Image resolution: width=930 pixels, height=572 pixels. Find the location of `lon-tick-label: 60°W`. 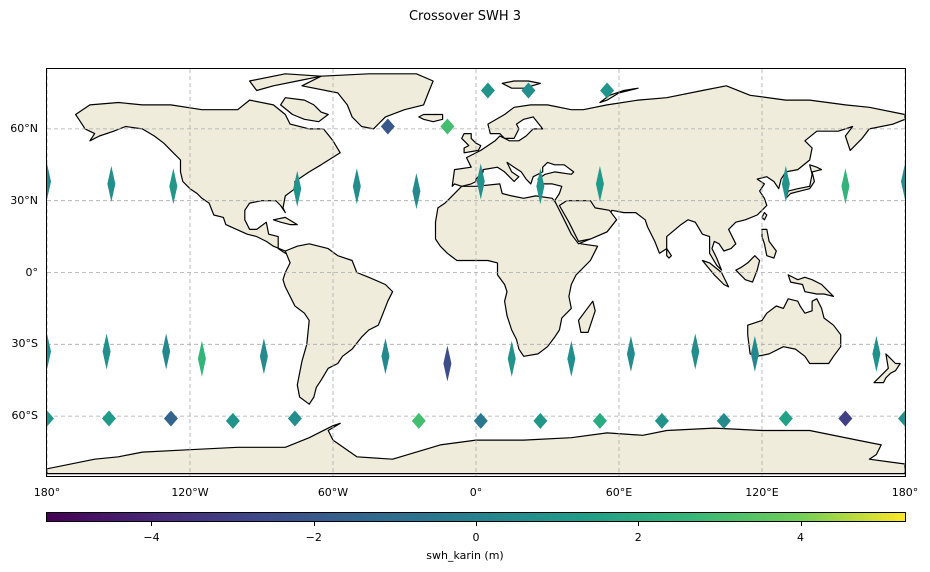

lon-tick-label: 60°W is located at coordinates (333, 492).